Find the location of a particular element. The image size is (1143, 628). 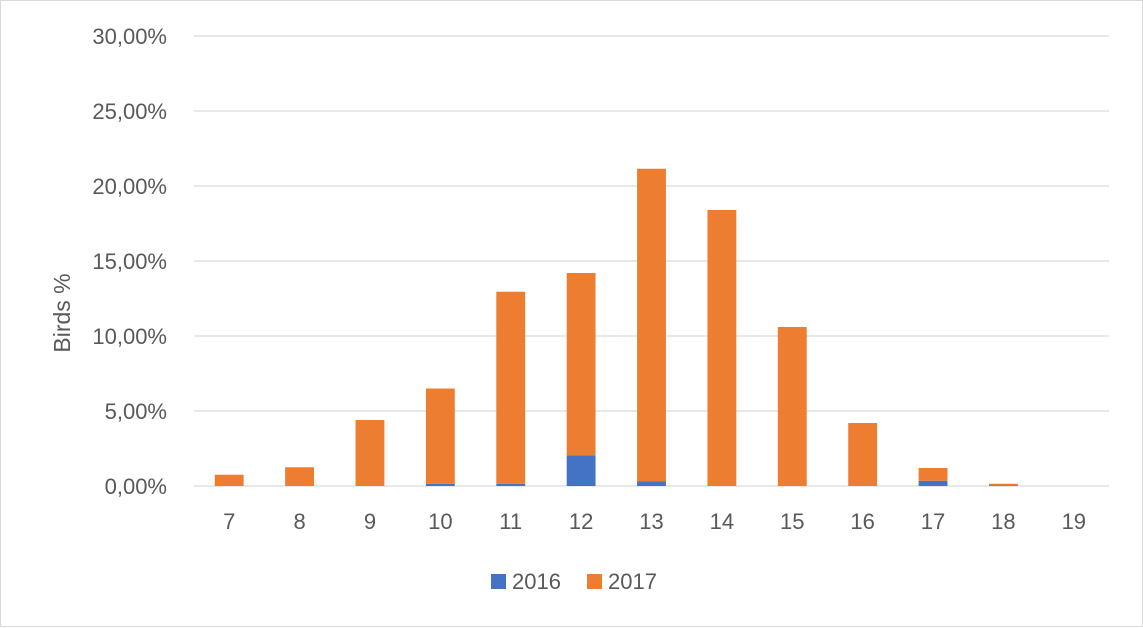

y-tick-label: 5,00% is located at coordinates (136, 411).